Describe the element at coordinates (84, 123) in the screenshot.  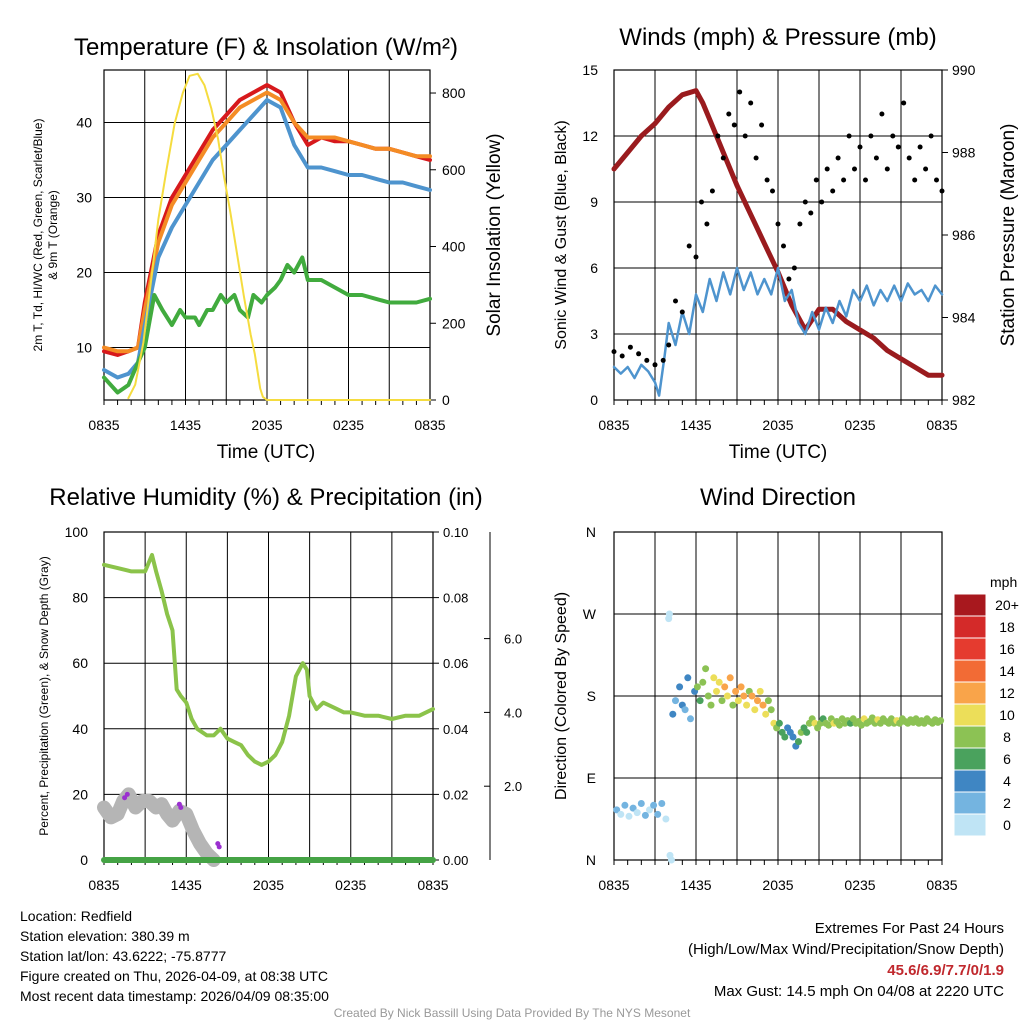
I see `temperature-y-tick-label: 40` at that location.